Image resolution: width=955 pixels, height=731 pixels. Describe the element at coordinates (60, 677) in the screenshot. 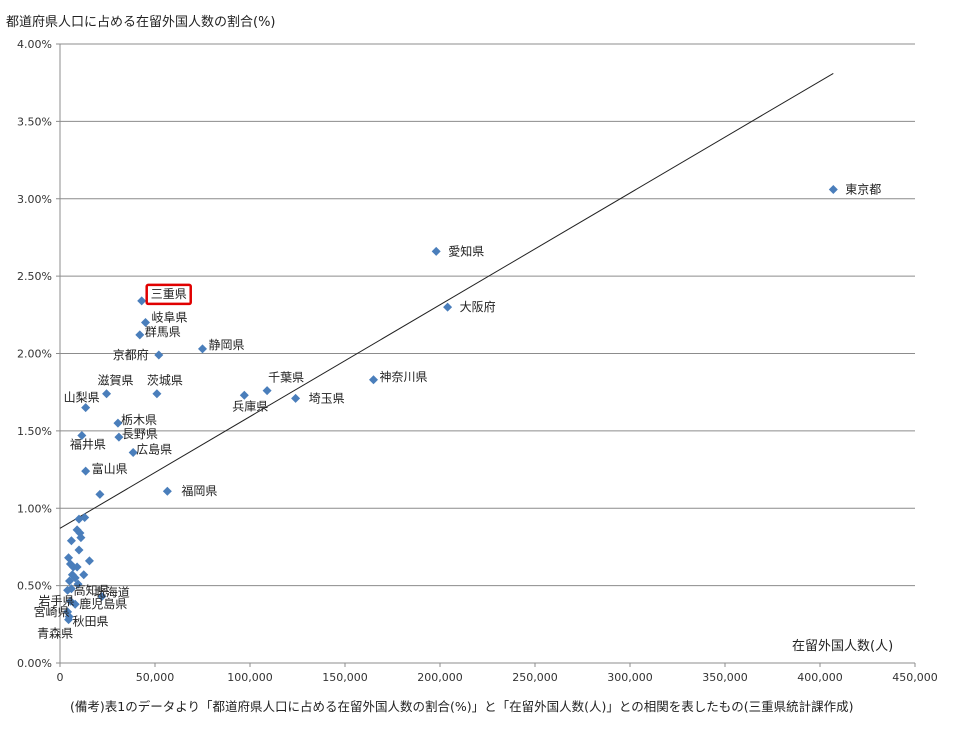

I see `x-tick-label: 0` at that location.